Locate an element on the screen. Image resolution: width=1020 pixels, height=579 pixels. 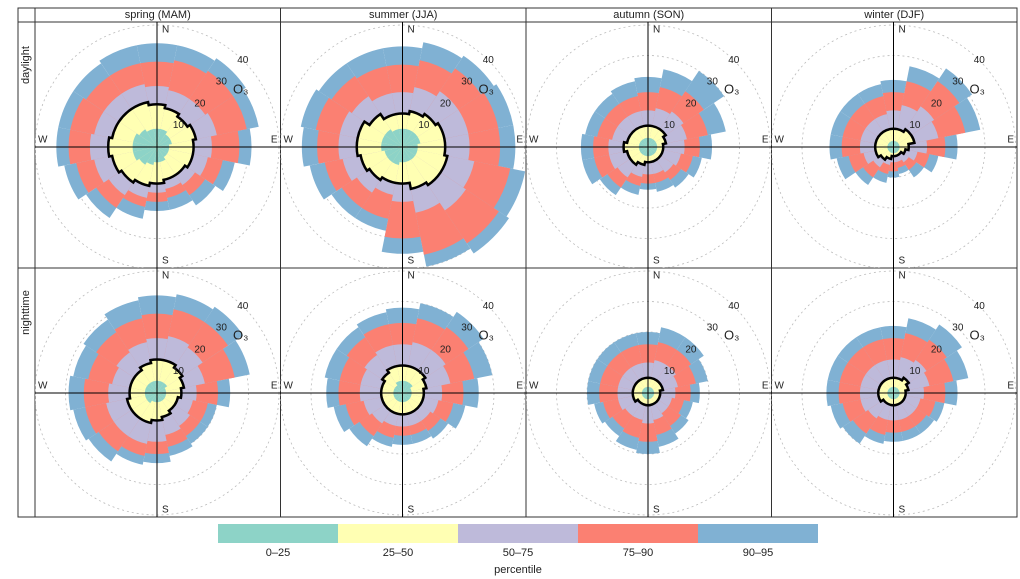
legend-label: 0–25 is located at coordinates (278, 553).